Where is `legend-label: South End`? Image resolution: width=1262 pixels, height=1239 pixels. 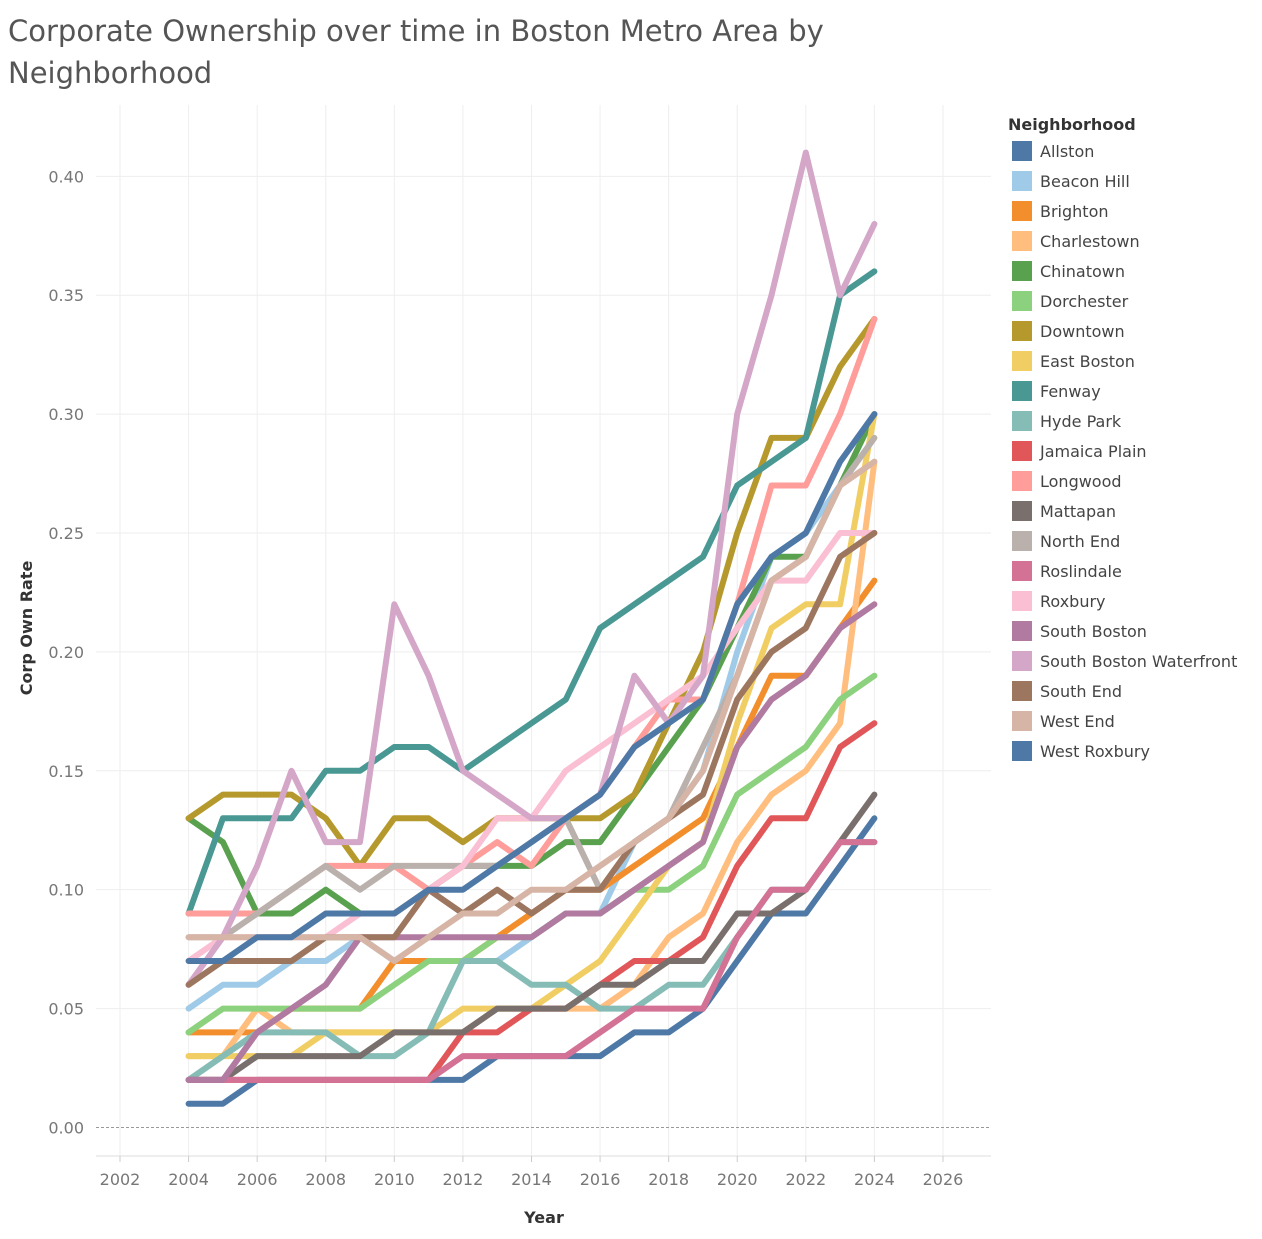
legend-label: South End is located at coordinates (1081, 691).